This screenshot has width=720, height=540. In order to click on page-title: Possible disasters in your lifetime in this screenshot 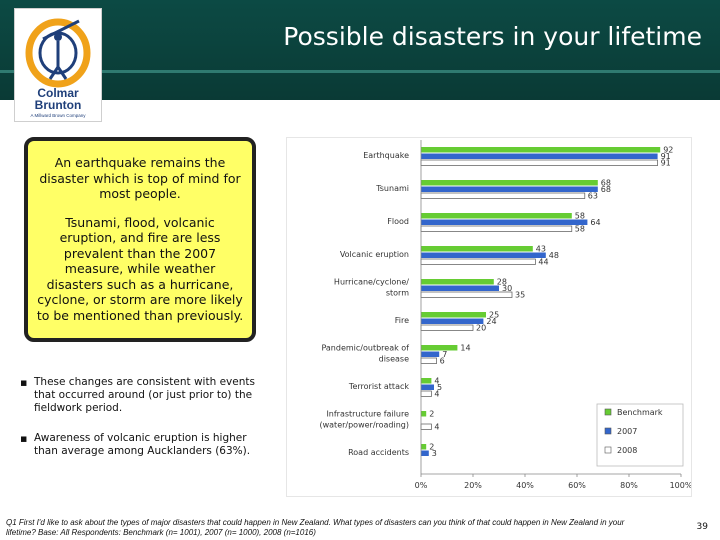, I will do `click(492, 36)`.